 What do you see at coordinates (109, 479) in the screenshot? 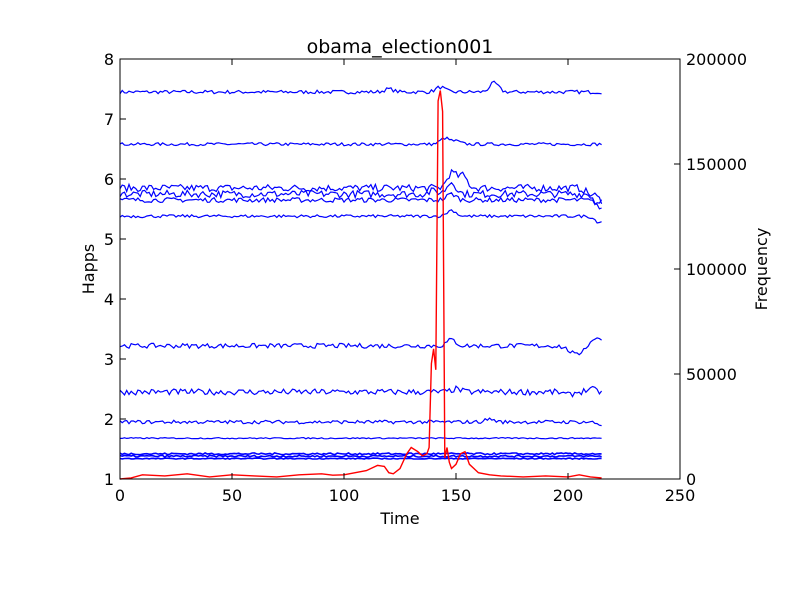
I see `y-tick-label: 1` at bounding box center [109, 479].